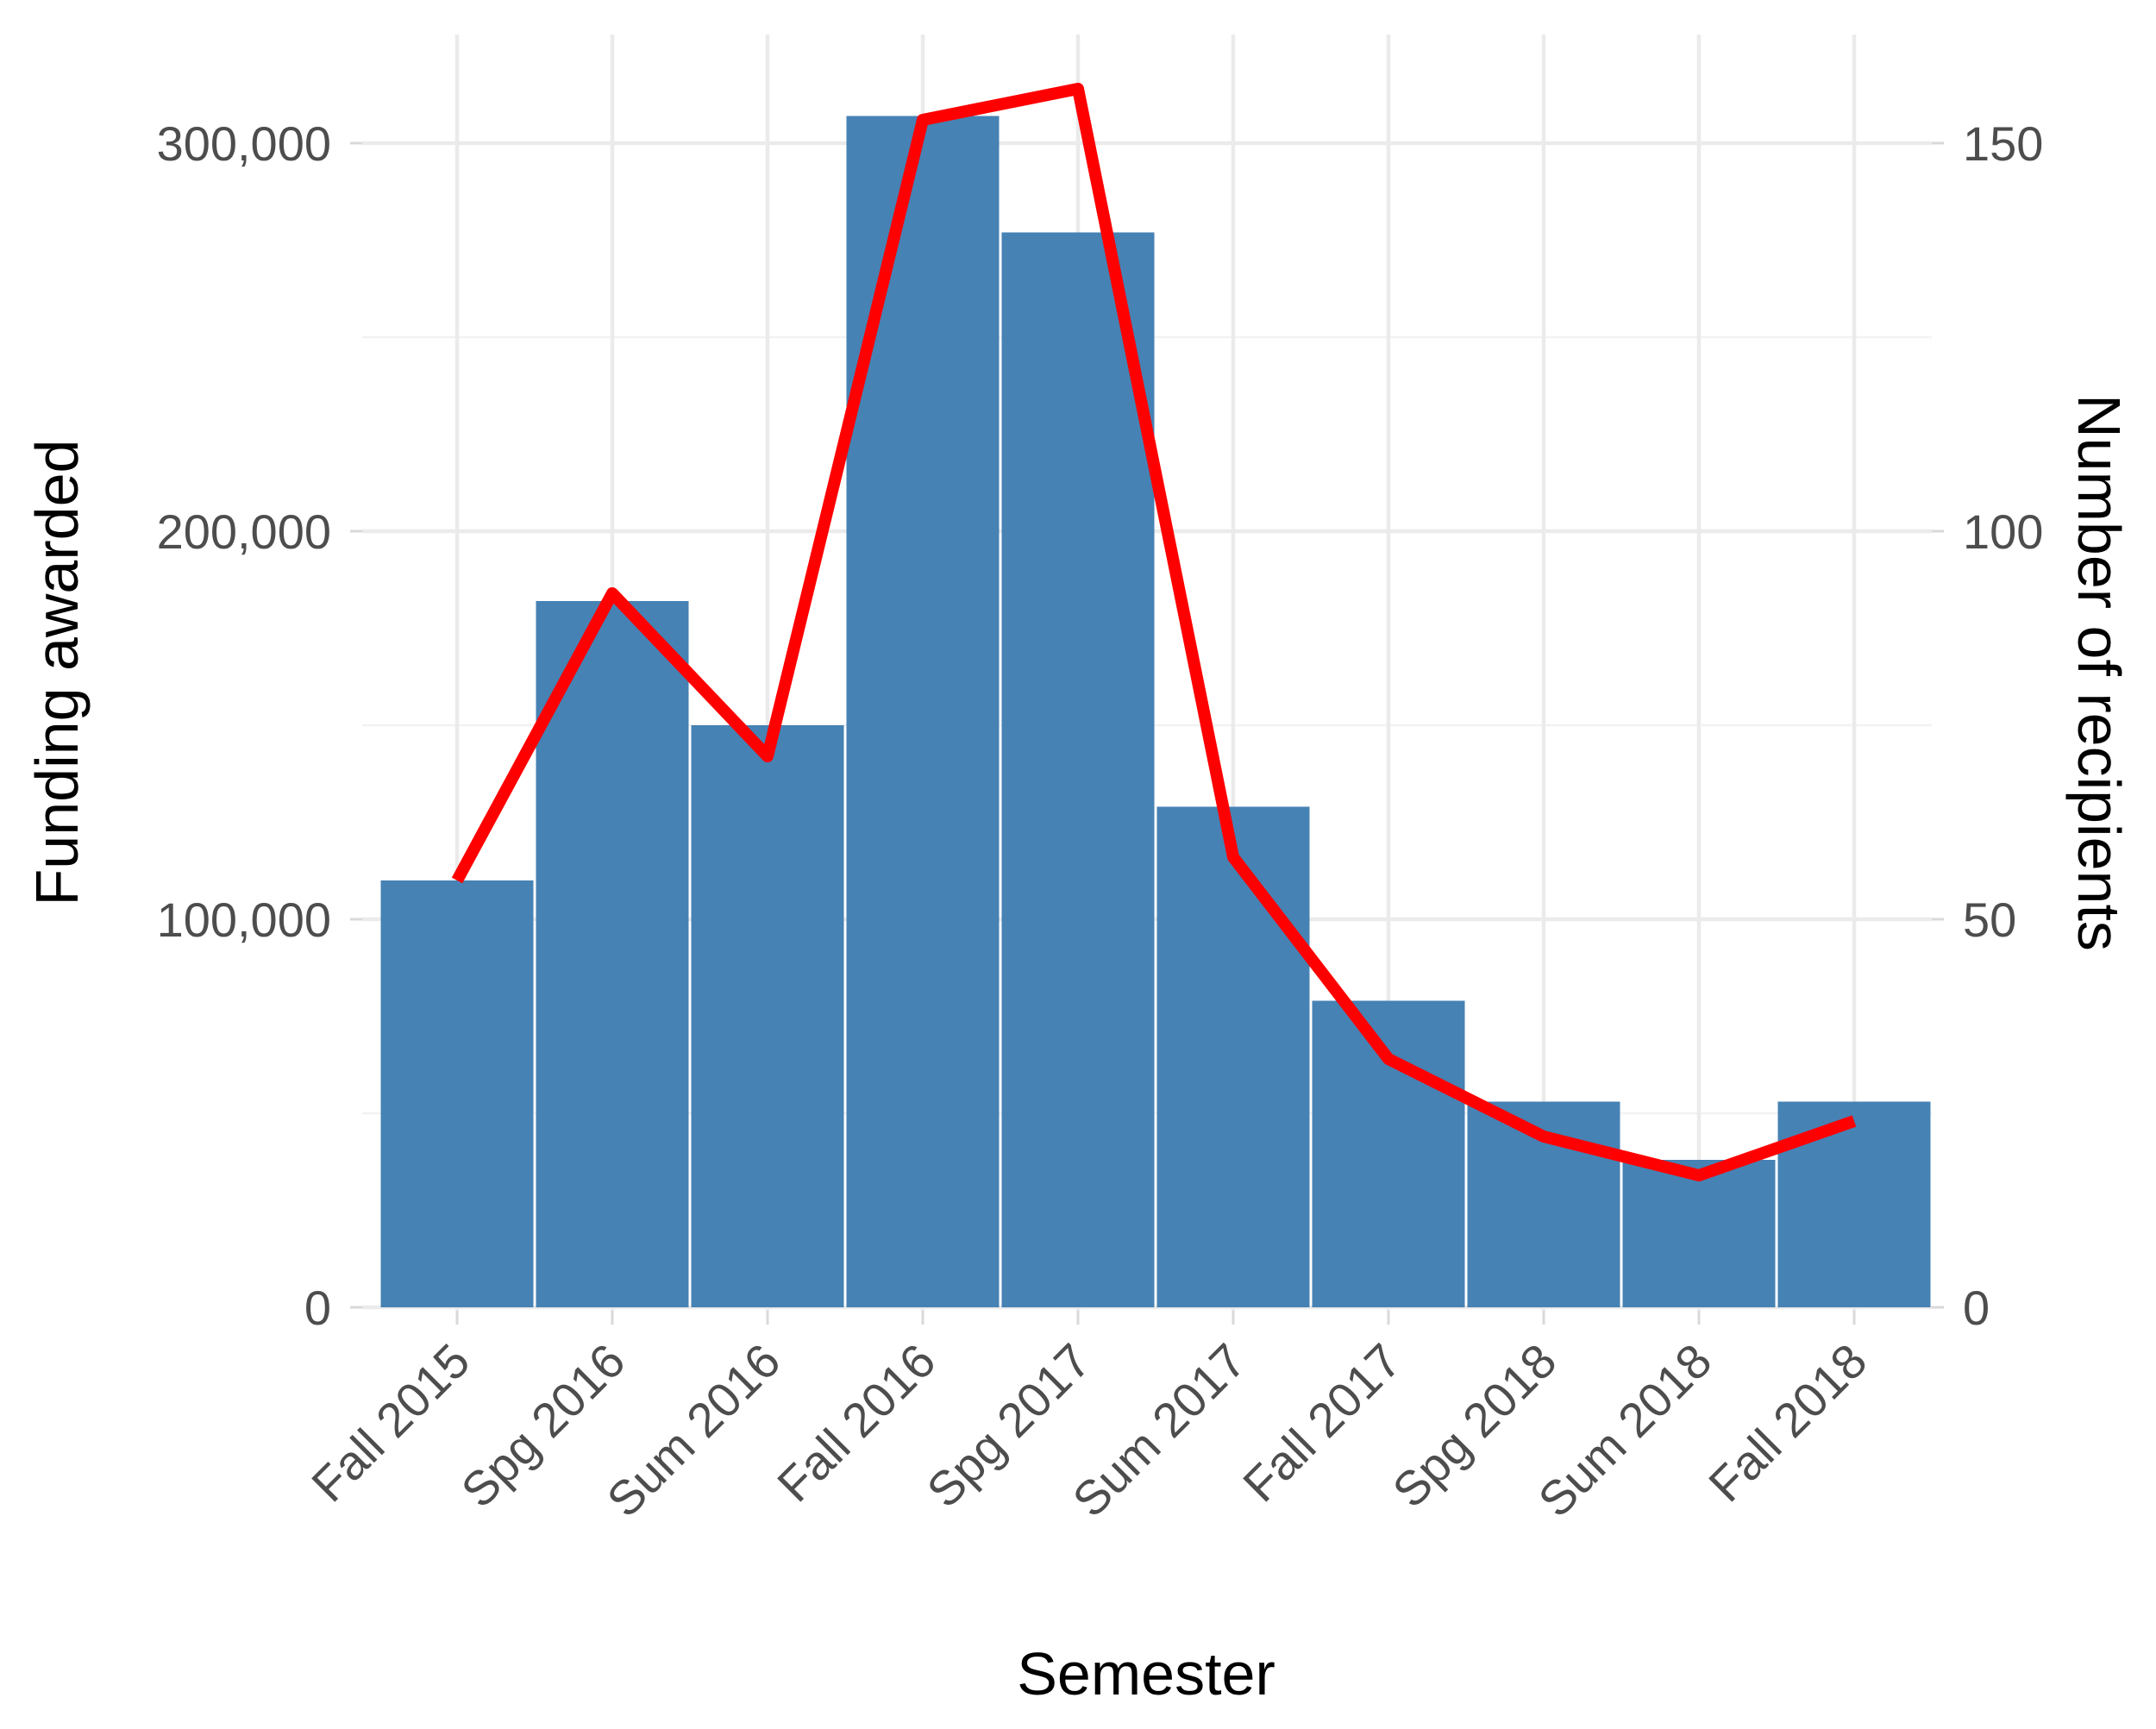 This screenshot has width=2156, height=1729. I want to click on left-tick-label: 100,000, so click(244, 920).